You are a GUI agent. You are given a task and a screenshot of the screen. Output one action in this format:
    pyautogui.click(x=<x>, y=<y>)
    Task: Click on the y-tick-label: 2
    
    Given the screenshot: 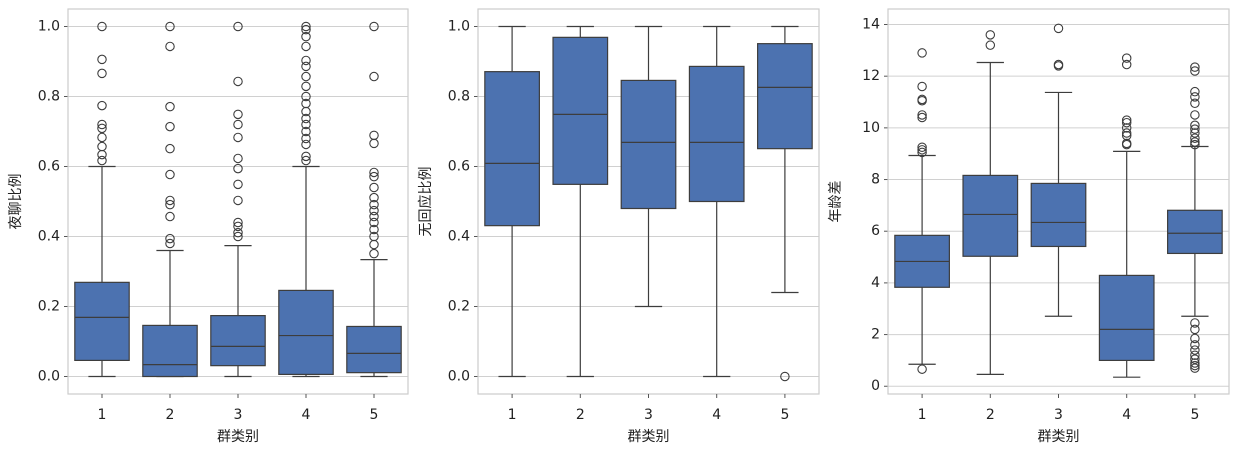 What is the action you would take?
    pyautogui.click(x=875, y=335)
    